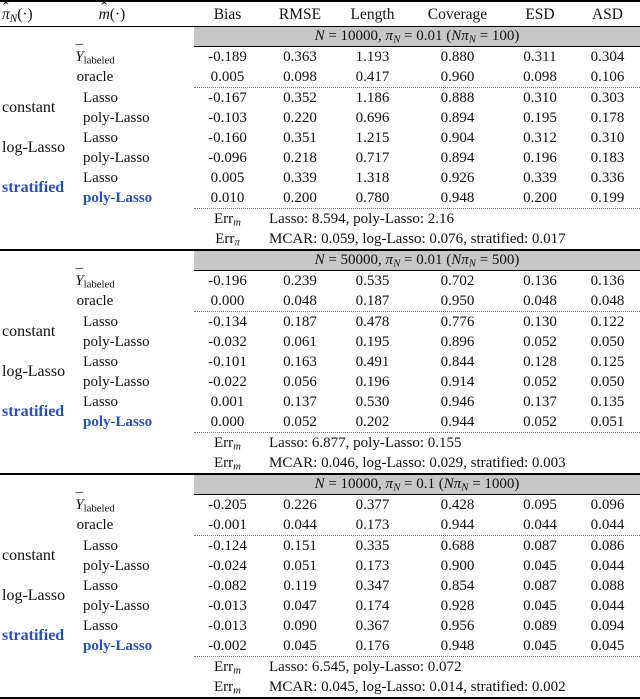  Describe the element at coordinates (300, 625) in the screenshot. I see `metric-value-cell: 0.090` at that location.